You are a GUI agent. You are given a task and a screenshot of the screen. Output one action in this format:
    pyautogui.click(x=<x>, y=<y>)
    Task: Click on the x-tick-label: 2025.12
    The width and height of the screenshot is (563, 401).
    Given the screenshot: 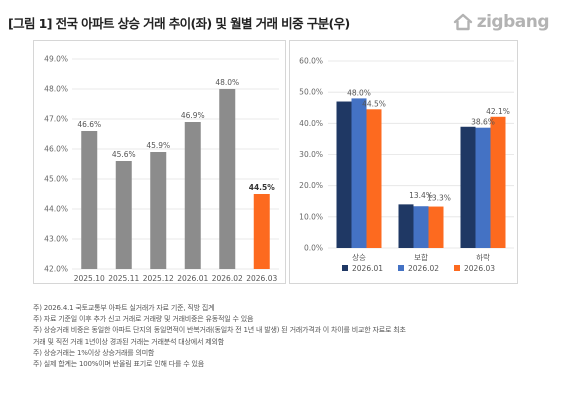 What is the action you would take?
    pyautogui.click(x=158, y=278)
    